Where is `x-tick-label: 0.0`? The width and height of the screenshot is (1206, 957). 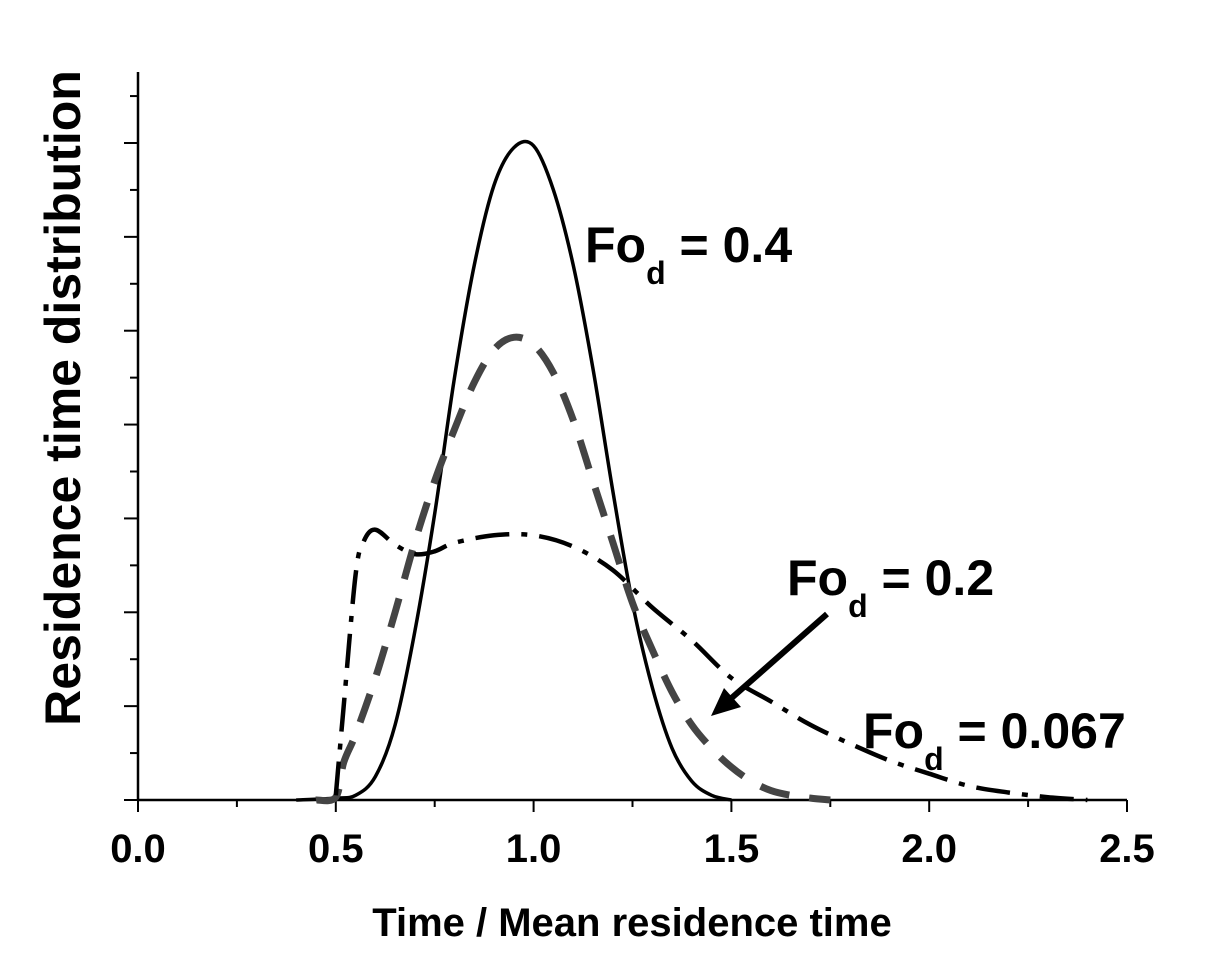 x-tick-label: 0.0 is located at coordinates (138, 849).